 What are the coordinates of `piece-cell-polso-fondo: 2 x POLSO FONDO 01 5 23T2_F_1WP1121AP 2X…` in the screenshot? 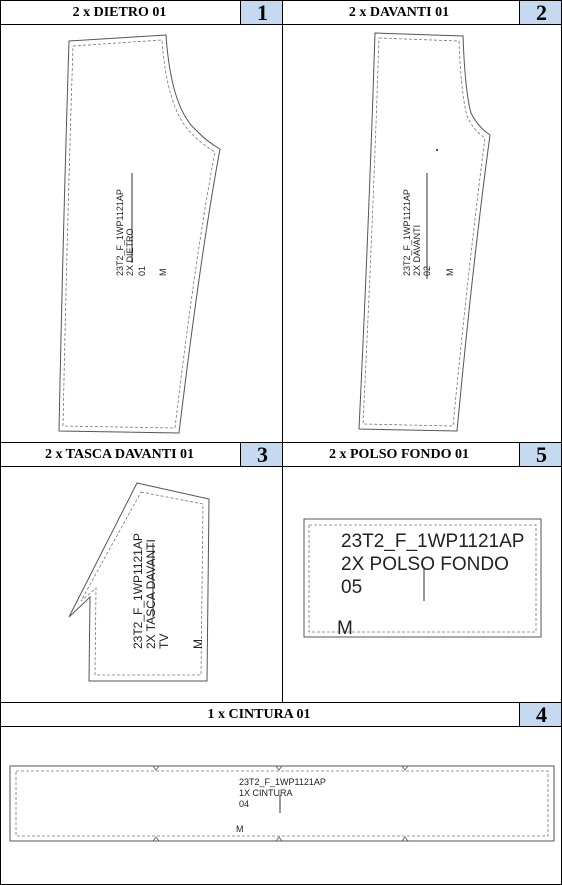 It's located at (422, 572).